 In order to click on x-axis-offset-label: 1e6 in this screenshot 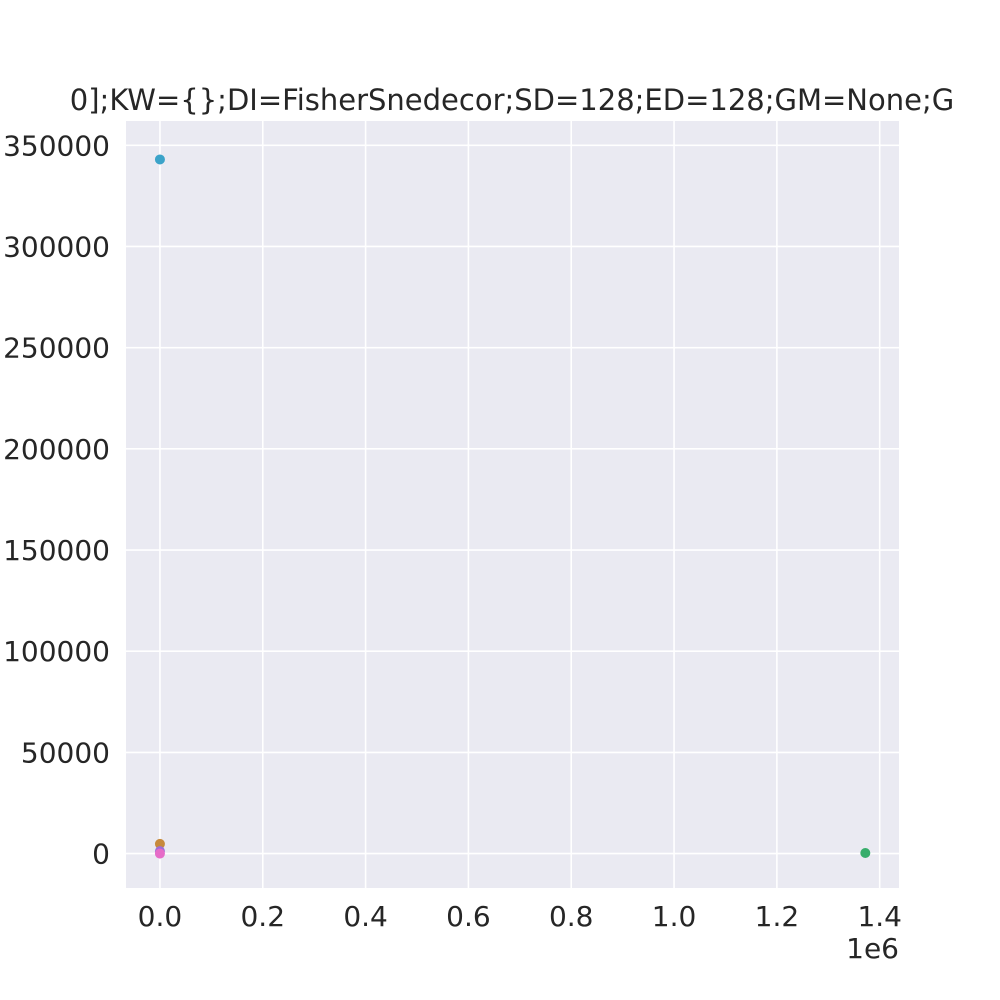, I will do `click(872, 948)`.